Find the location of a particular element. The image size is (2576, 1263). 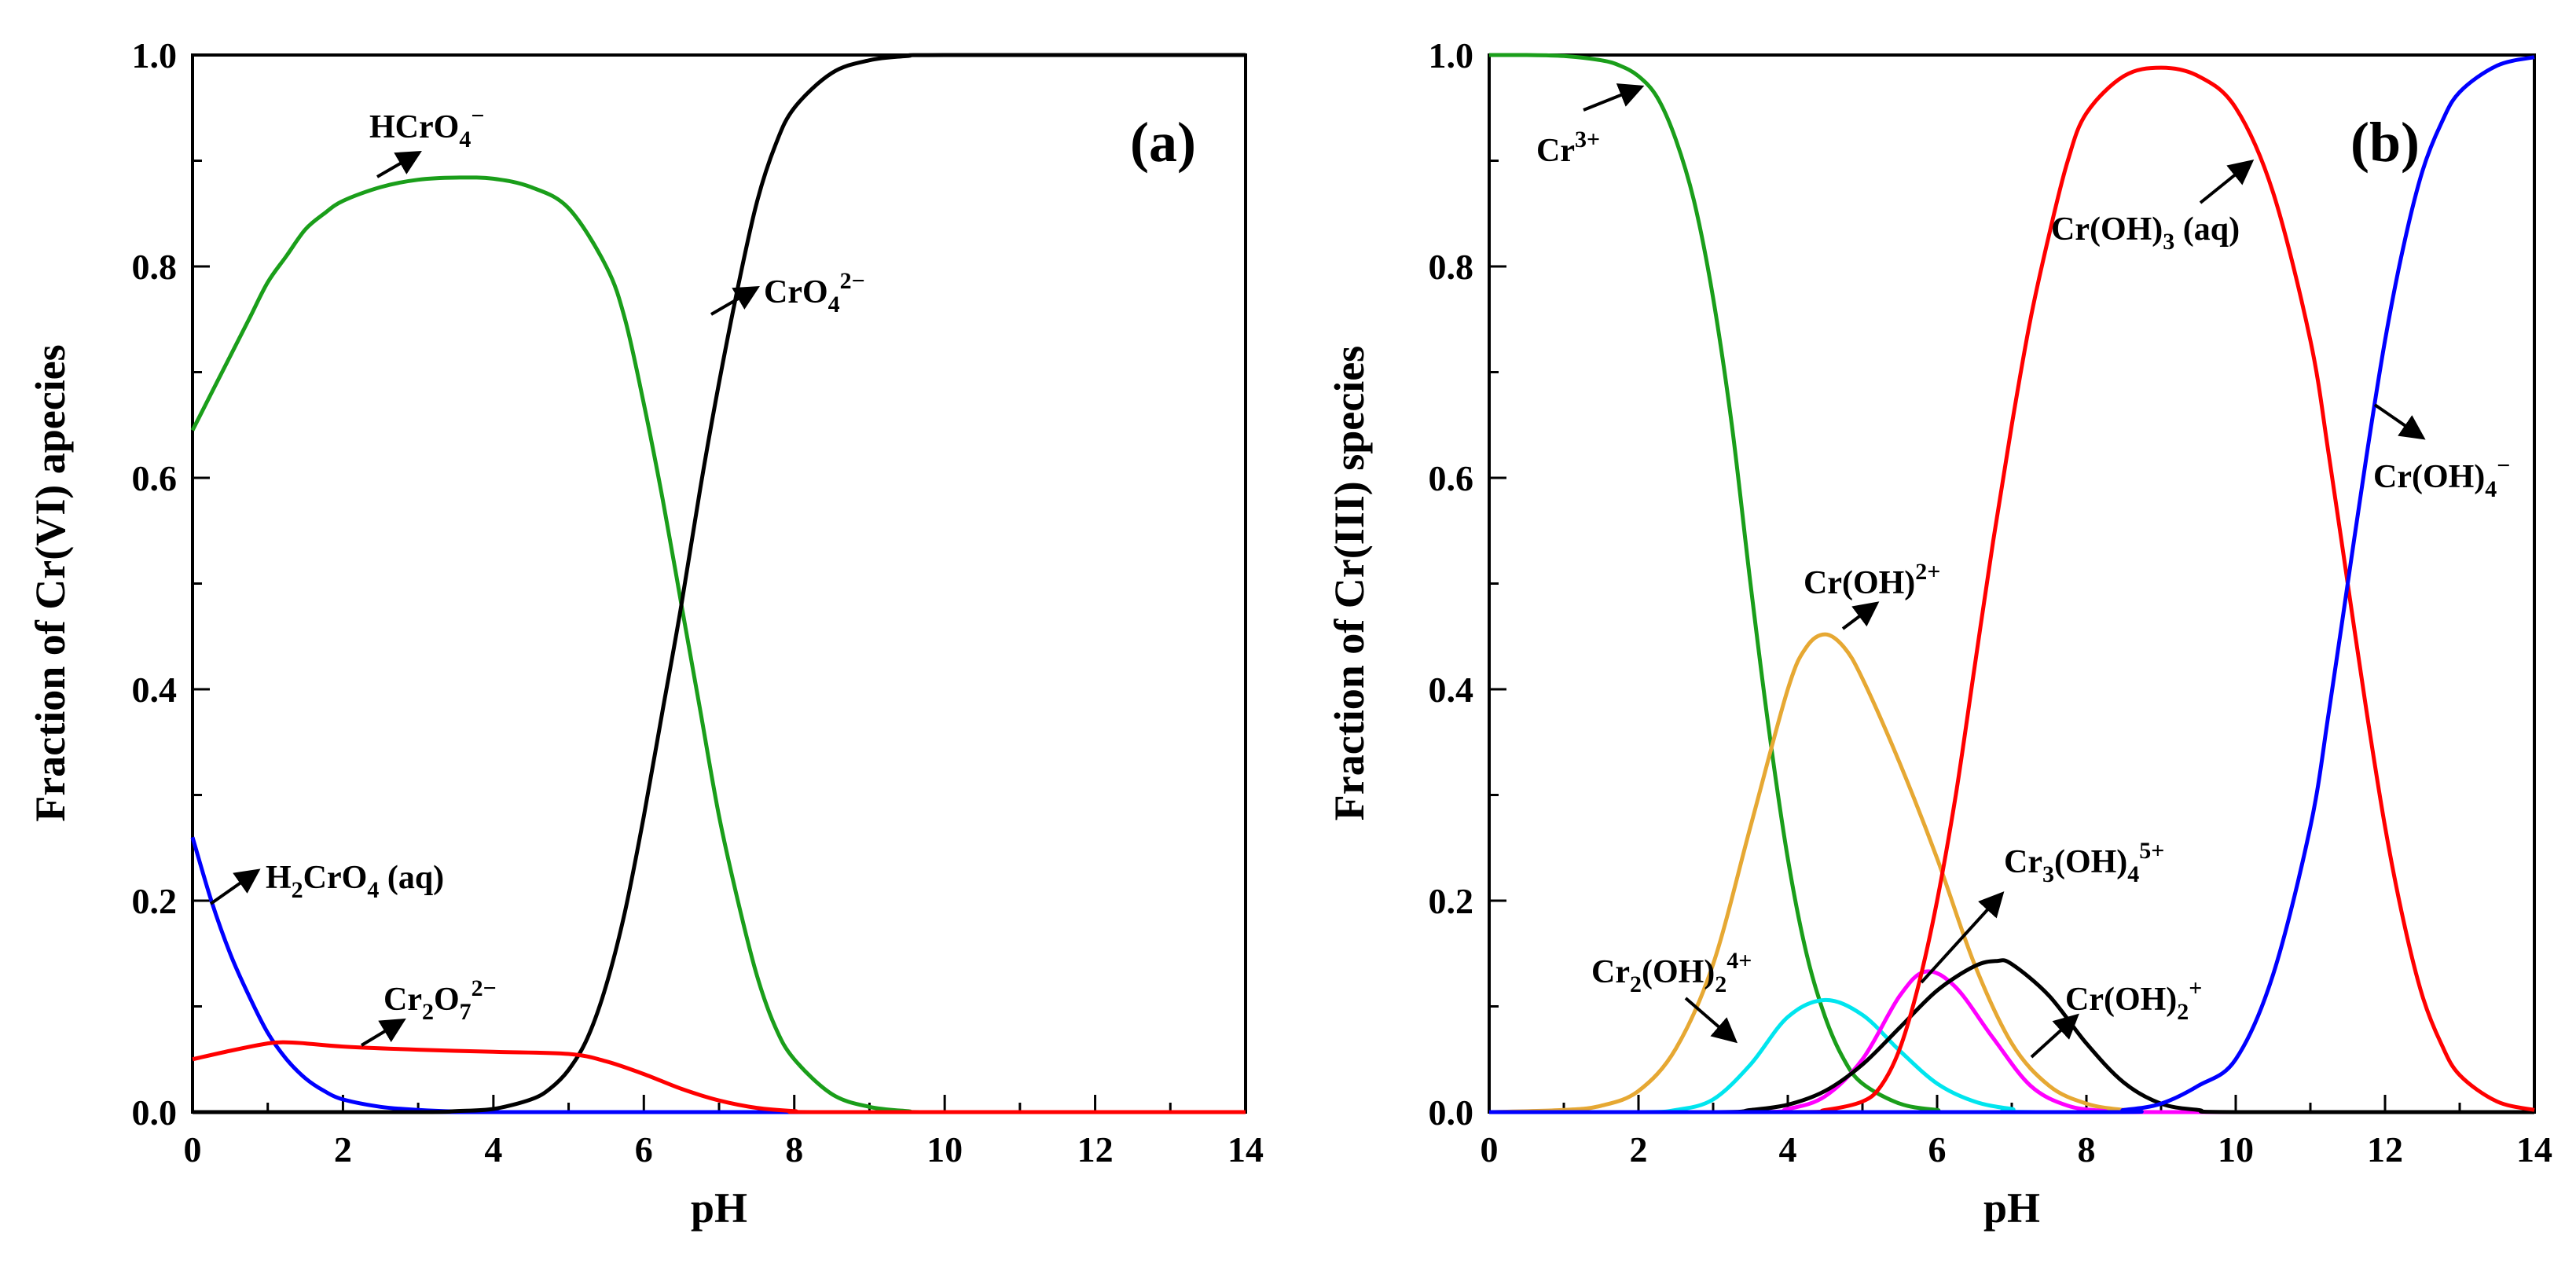

panel-a-x-axis-title: pH is located at coordinates (719, 1208).